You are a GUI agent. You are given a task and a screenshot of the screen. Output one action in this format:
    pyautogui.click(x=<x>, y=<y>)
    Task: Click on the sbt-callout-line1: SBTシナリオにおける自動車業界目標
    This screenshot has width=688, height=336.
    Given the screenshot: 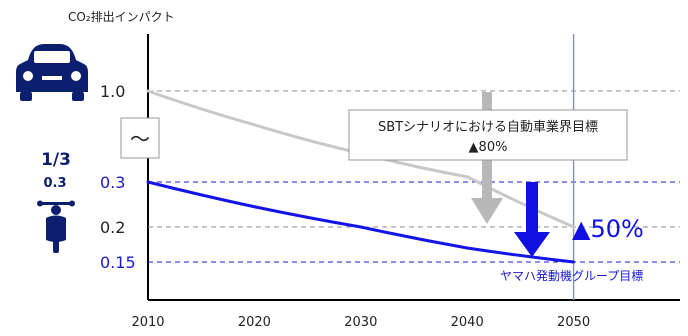 What is the action you would take?
    pyautogui.click(x=488, y=127)
    